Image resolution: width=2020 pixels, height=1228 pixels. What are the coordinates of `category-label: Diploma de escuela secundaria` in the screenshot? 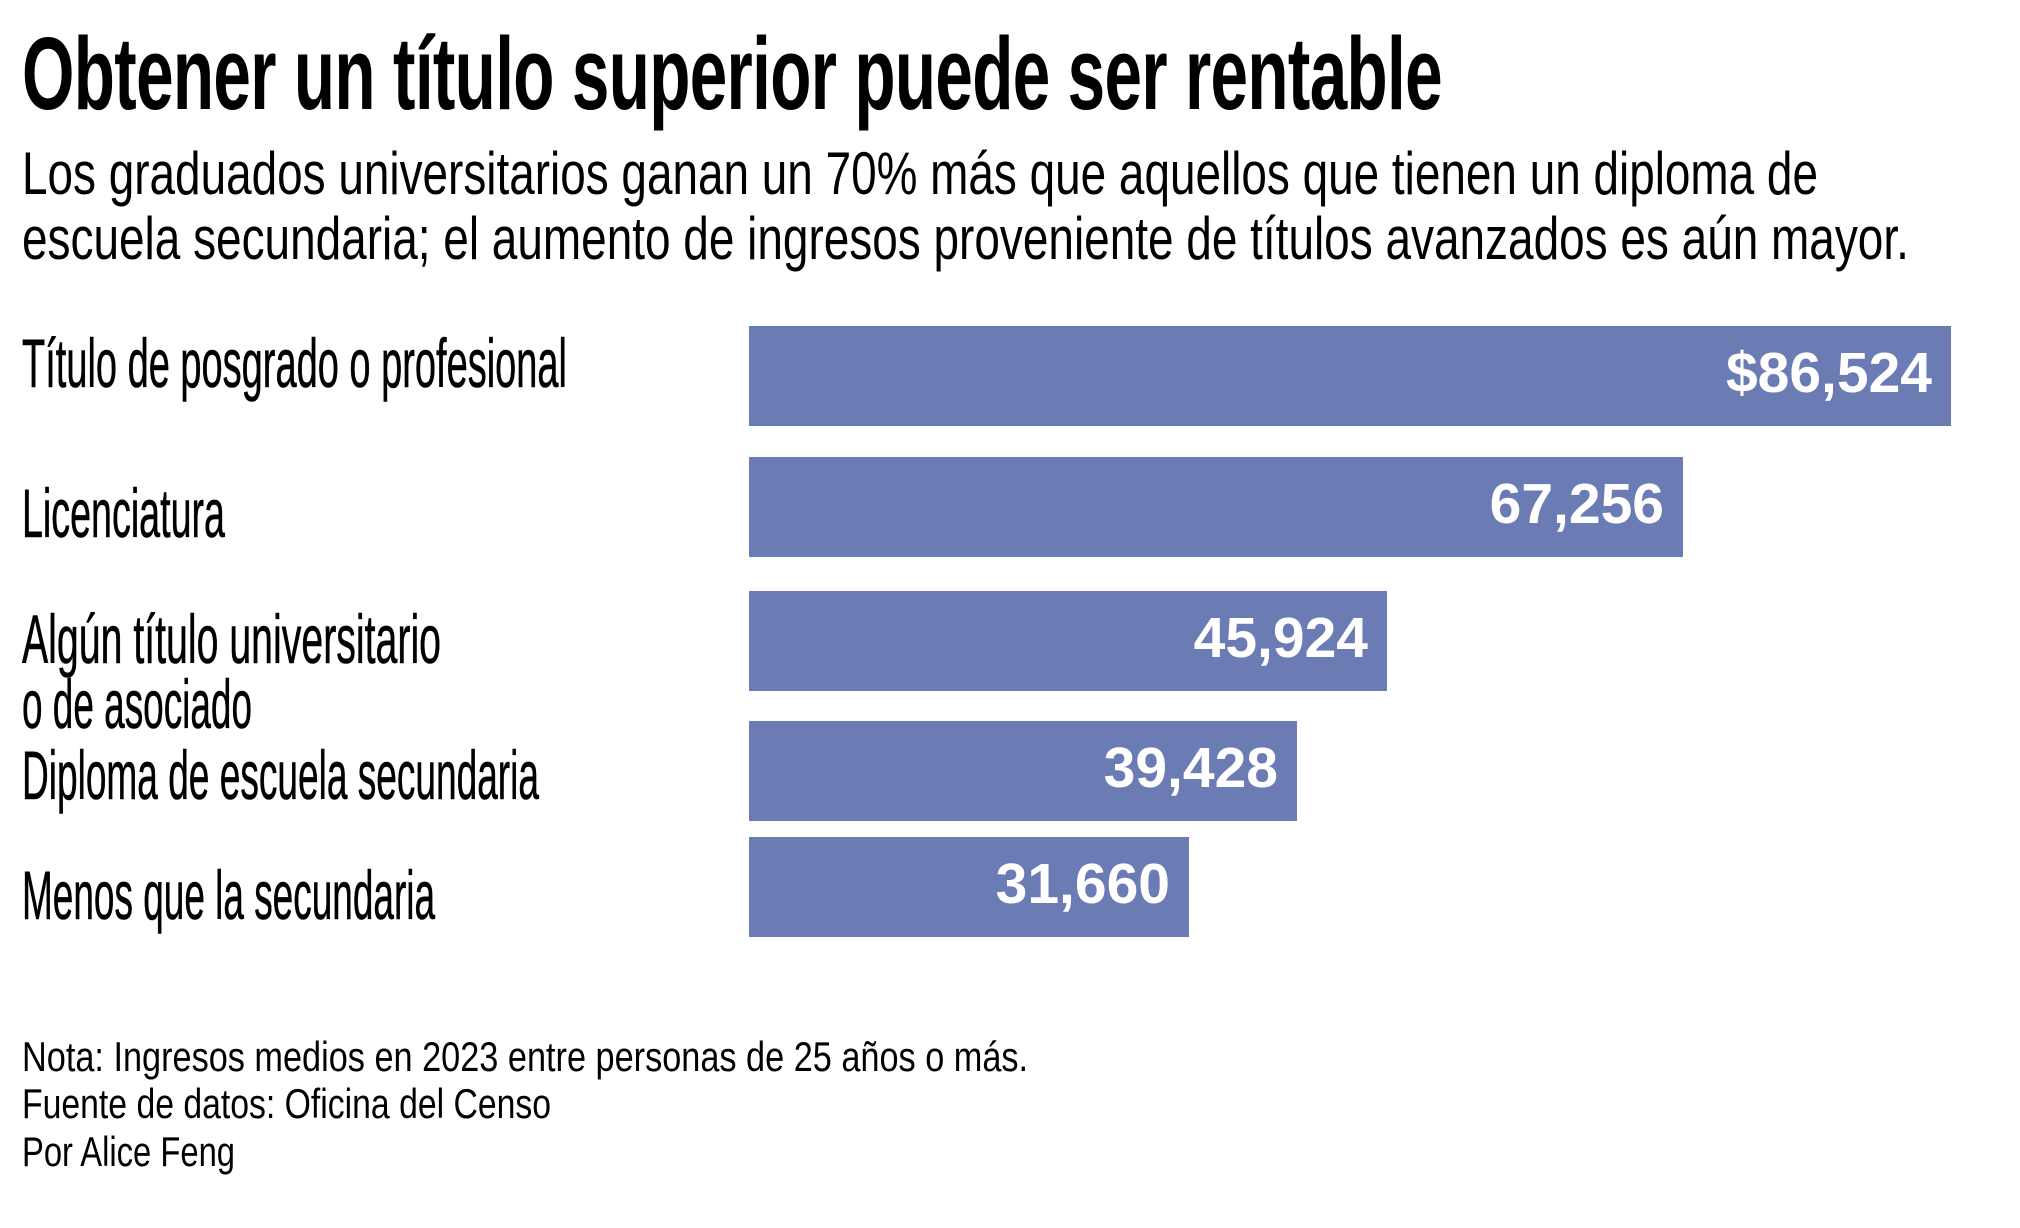 It's located at (280, 775).